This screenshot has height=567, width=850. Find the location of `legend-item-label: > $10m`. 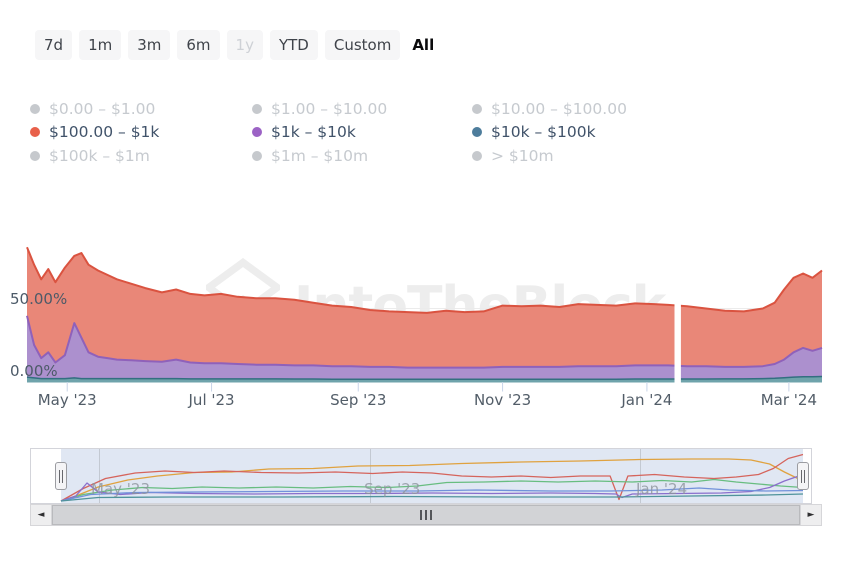

legend-item-label: > $10m is located at coordinates (522, 155).